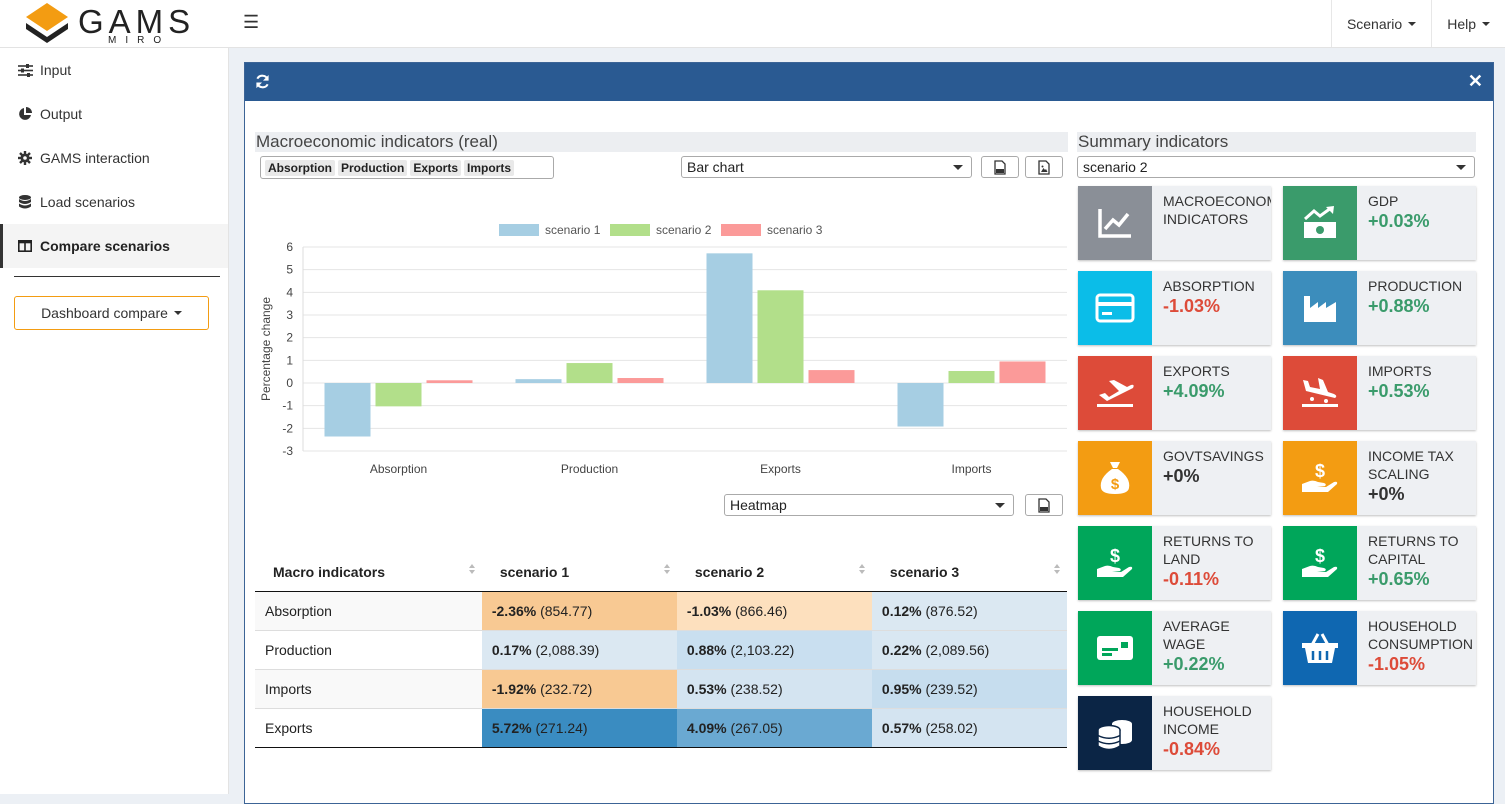  What do you see at coordinates (137, 21) in the screenshot?
I see `logo-text: GAMS` at bounding box center [137, 21].